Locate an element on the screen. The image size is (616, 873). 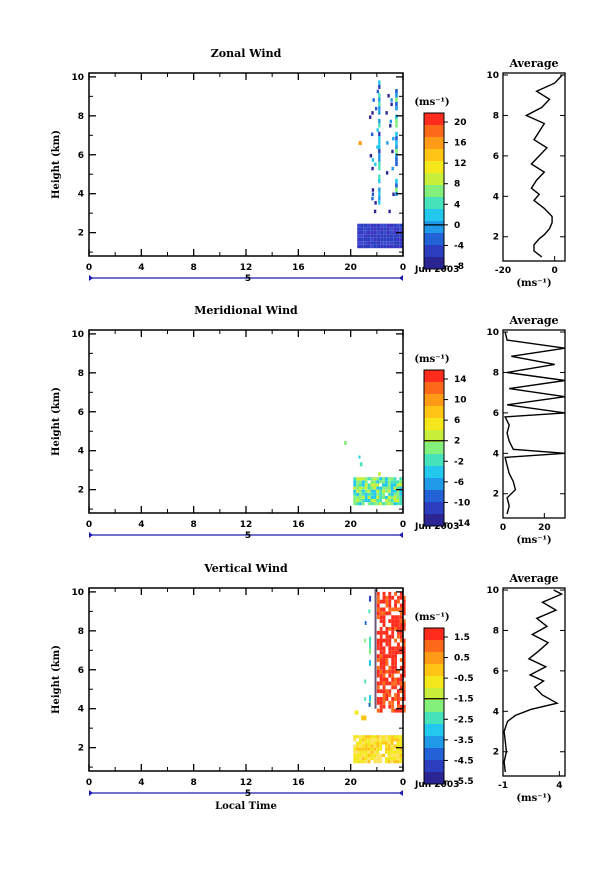
colorbar-tick-label: 10 is located at coordinates (460, 401).